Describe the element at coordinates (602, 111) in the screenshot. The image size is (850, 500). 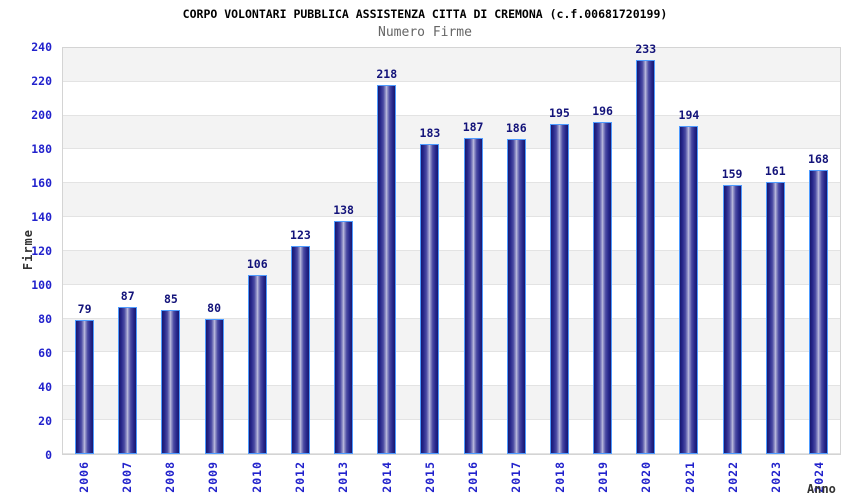
I see `bar-value-label: 196` at that location.